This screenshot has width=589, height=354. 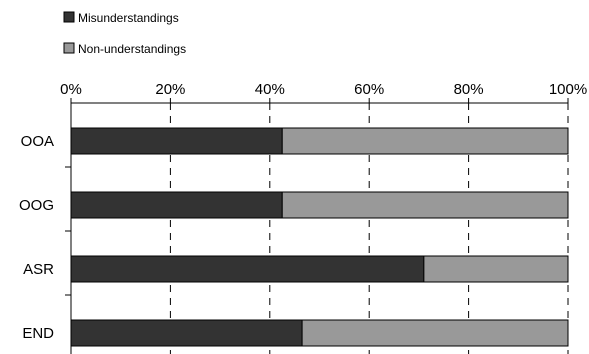 What do you see at coordinates (132, 49) in the screenshot?
I see `legend-label-non-understandings: Non-understandings` at bounding box center [132, 49].